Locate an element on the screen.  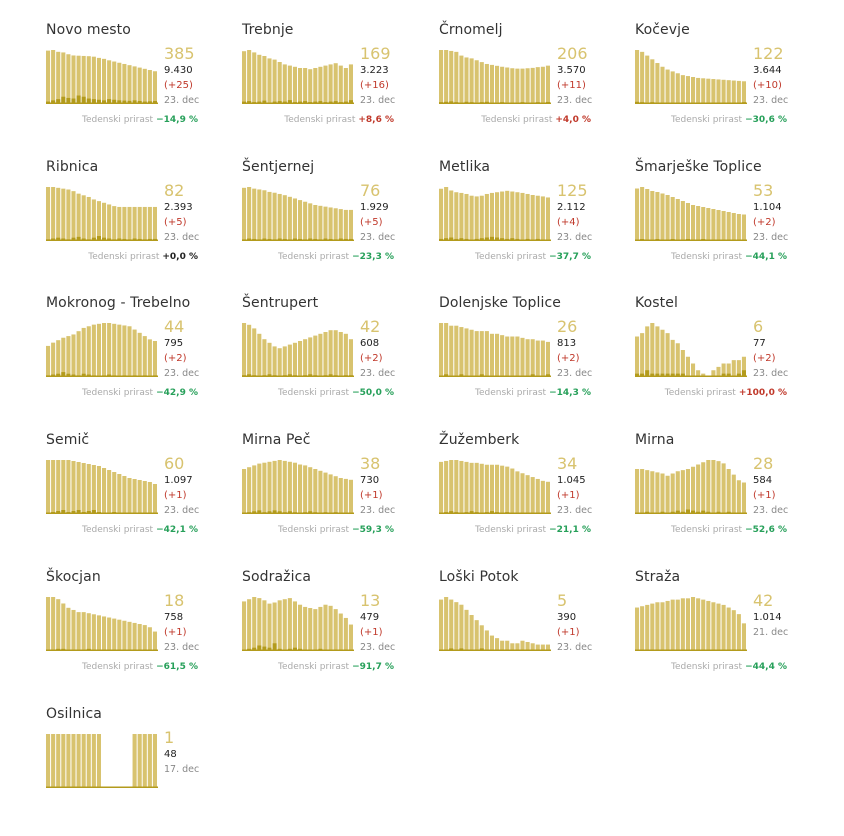
weekly-growth-value: −59,3 % is located at coordinates (373, 530).